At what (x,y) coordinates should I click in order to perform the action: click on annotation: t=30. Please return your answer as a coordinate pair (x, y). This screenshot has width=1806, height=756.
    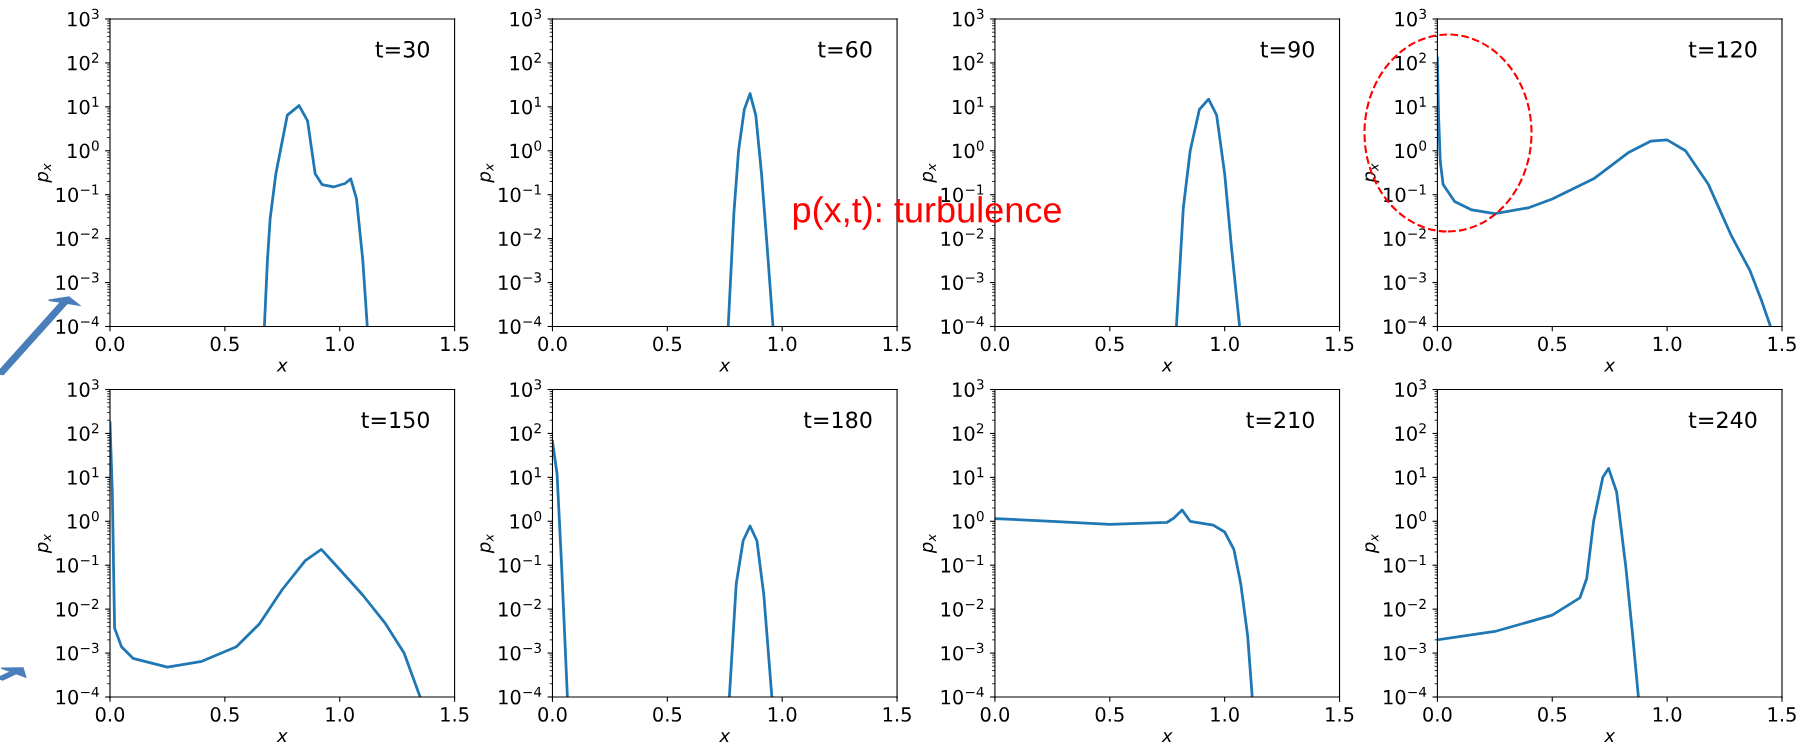
    Looking at the image, I should click on (402, 49).